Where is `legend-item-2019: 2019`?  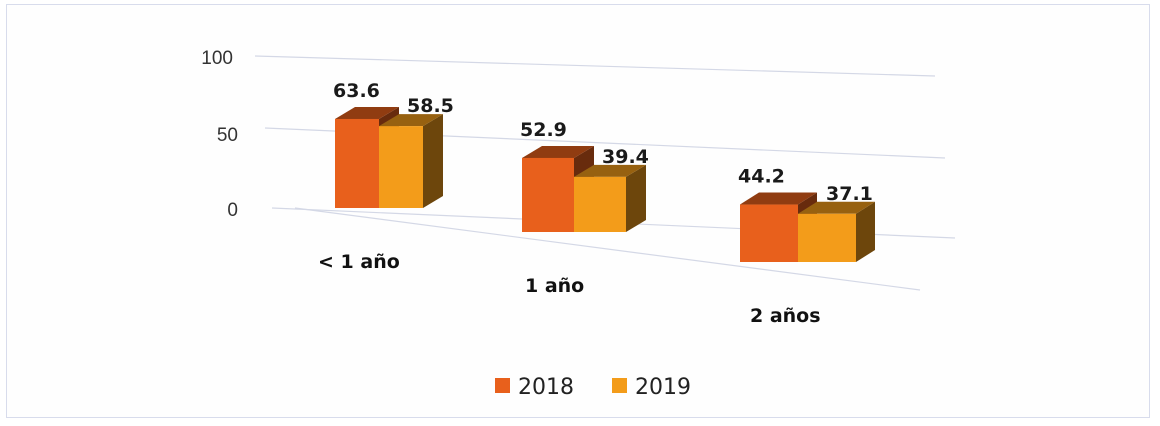 legend-item-2019: 2019 is located at coordinates (651, 387).